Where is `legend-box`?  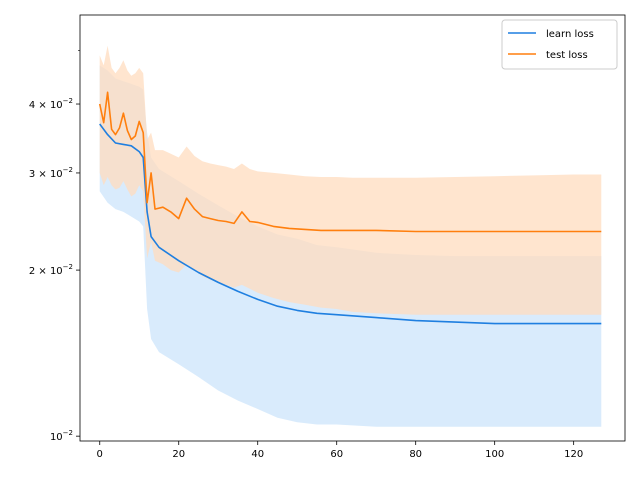 legend-box is located at coordinates (559, 44).